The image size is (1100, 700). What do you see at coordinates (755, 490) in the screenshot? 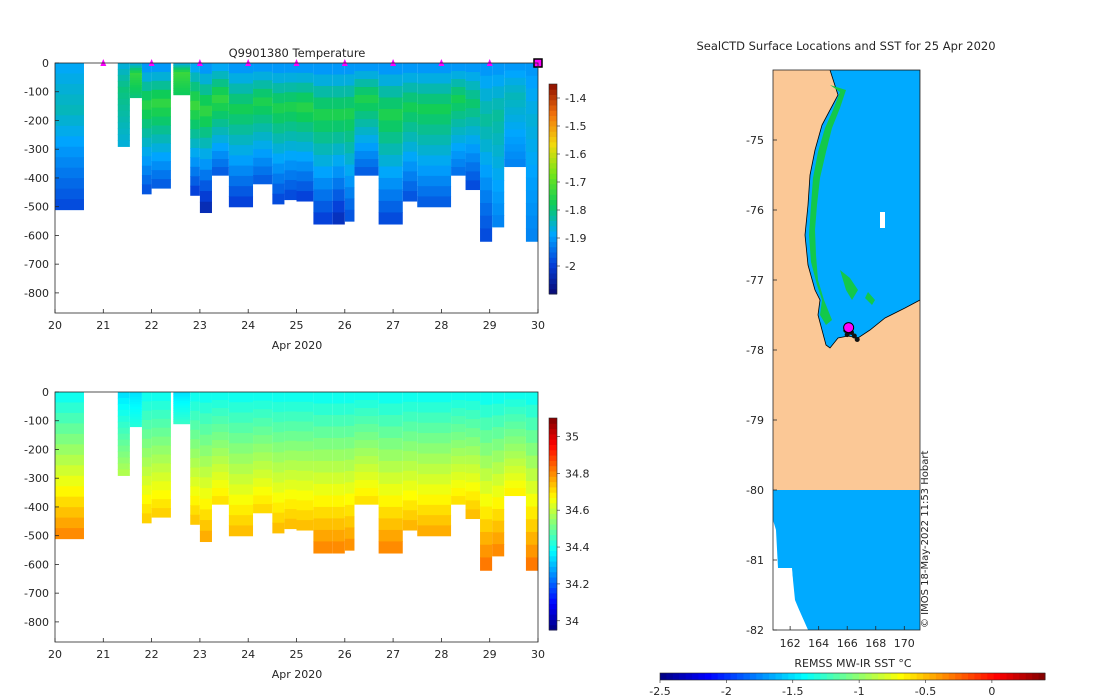
I see `map-y-tick-label: -80` at bounding box center [755, 490].